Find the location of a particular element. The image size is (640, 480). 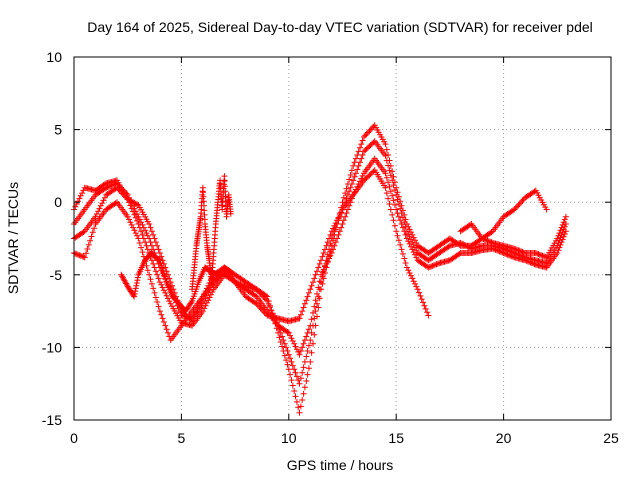

y-axis-label: SDTVAR / TECUs is located at coordinates (13, 238).